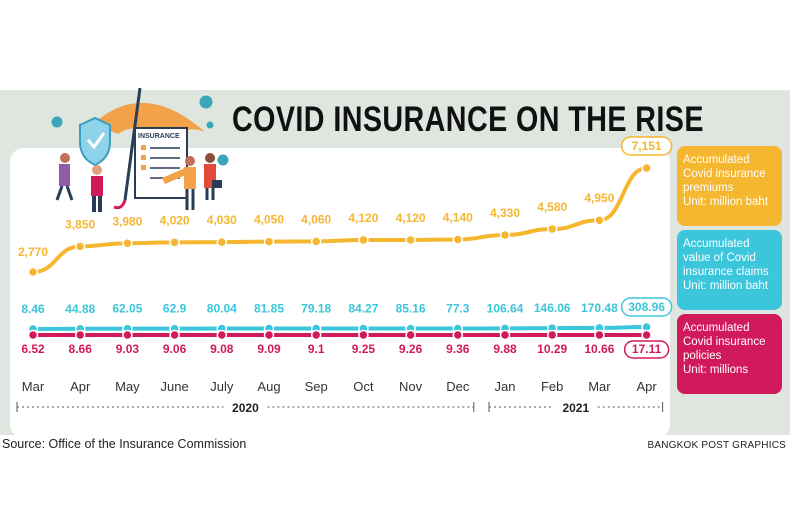 This screenshot has width=790, height=527. What do you see at coordinates (552, 308) in the screenshot?
I see `data-label: 146.06` at bounding box center [552, 308].